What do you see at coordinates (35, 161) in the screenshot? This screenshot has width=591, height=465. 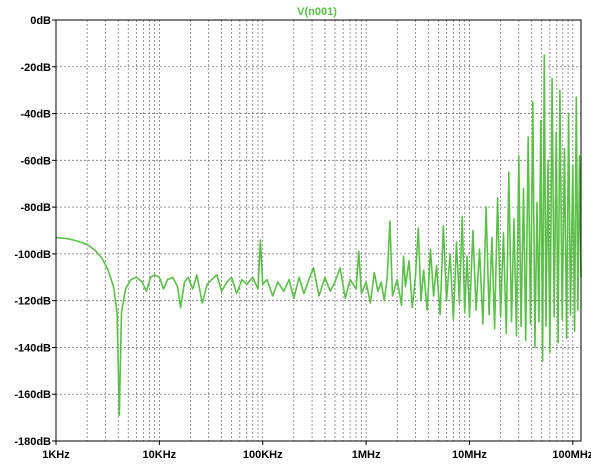 I see `y-tick-label: -60dB` at bounding box center [35, 161].